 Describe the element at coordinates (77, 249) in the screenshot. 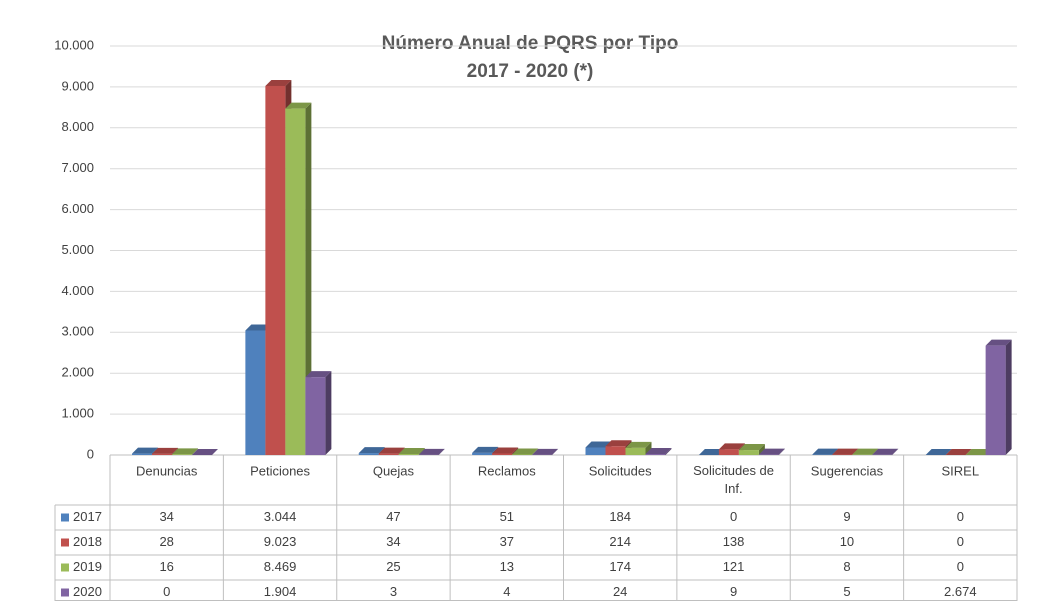

I see `y-tick-label: 5.000` at that location.